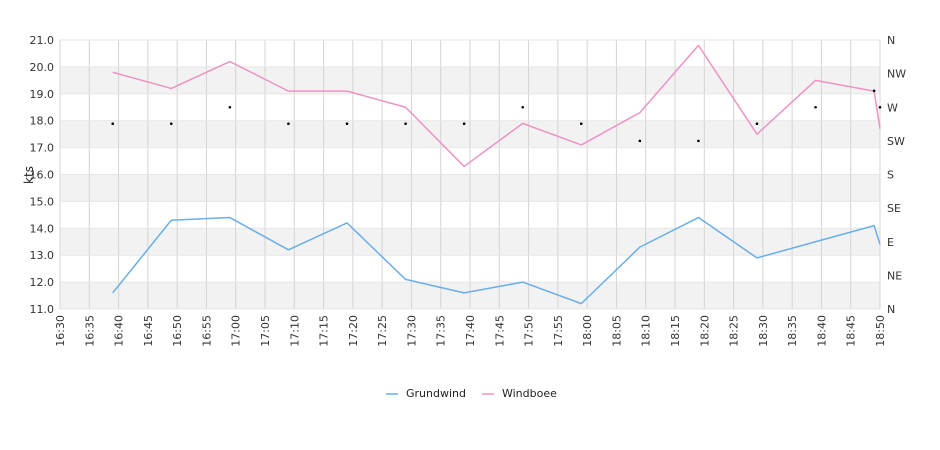 The height and width of the screenshot is (450, 940). Describe the element at coordinates (294, 331) in the screenshot. I see `x-tick-label: 17:10` at that location.